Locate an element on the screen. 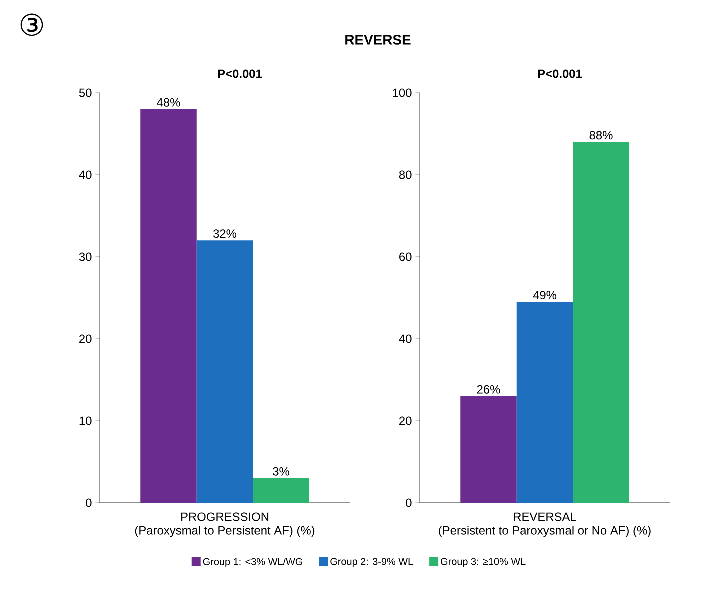  legend-label: Group 2: 3-9% WL is located at coordinates (372, 563).